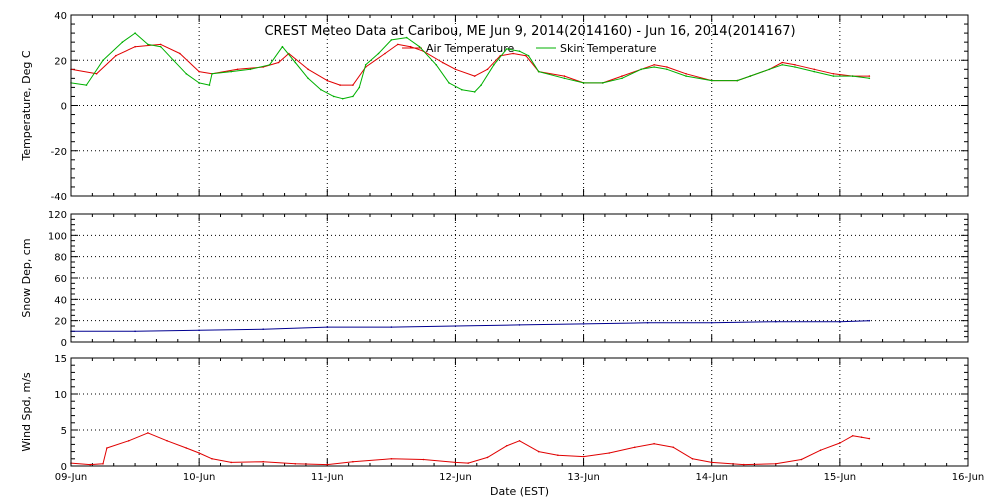 The width and height of the screenshot is (1000, 500). I want to click on x-axis-title: Date (EST), so click(519, 491).